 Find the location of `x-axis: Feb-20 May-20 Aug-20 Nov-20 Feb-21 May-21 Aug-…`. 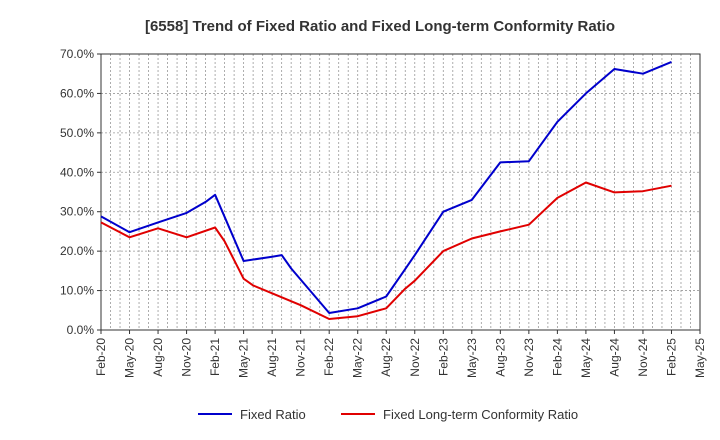

x-axis: Feb-20 May-20 Aug-20 Nov-20 Feb-21 May-21 Aug-… is located at coordinates (400, 354).